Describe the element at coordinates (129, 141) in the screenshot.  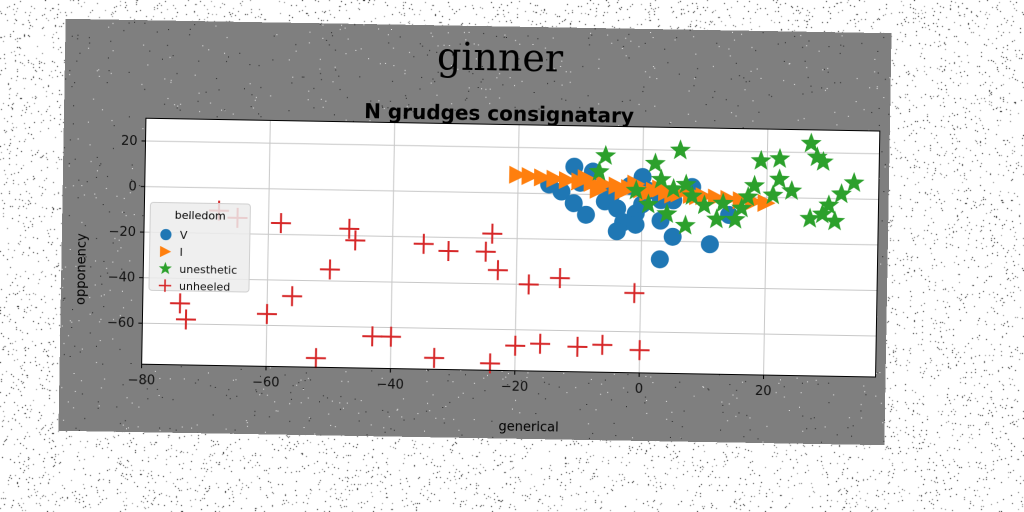
I see `y-tick-label: 20` at that location.